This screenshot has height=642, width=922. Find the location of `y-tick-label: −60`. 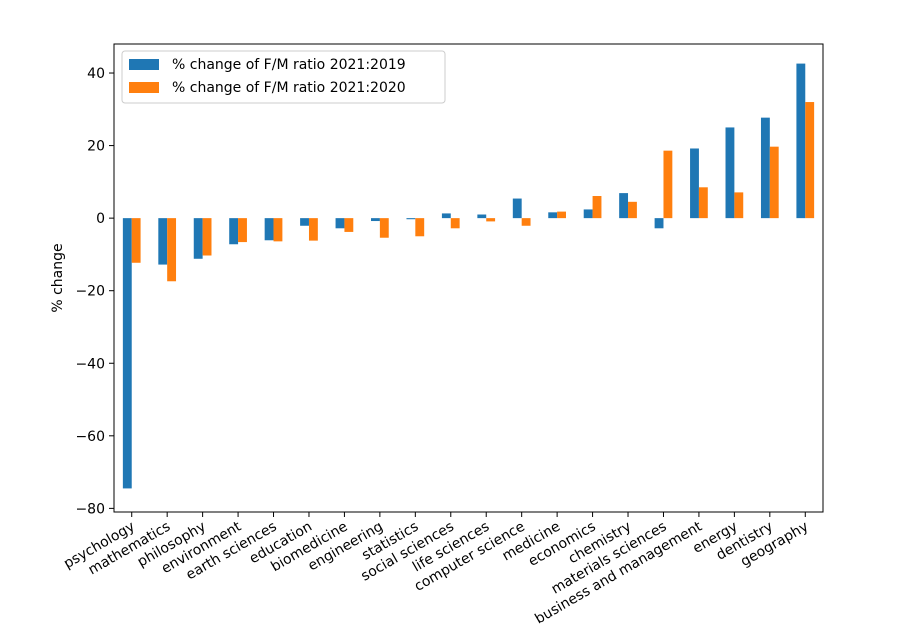

y-tick-label: −60 is located at coordinates (90, 437).